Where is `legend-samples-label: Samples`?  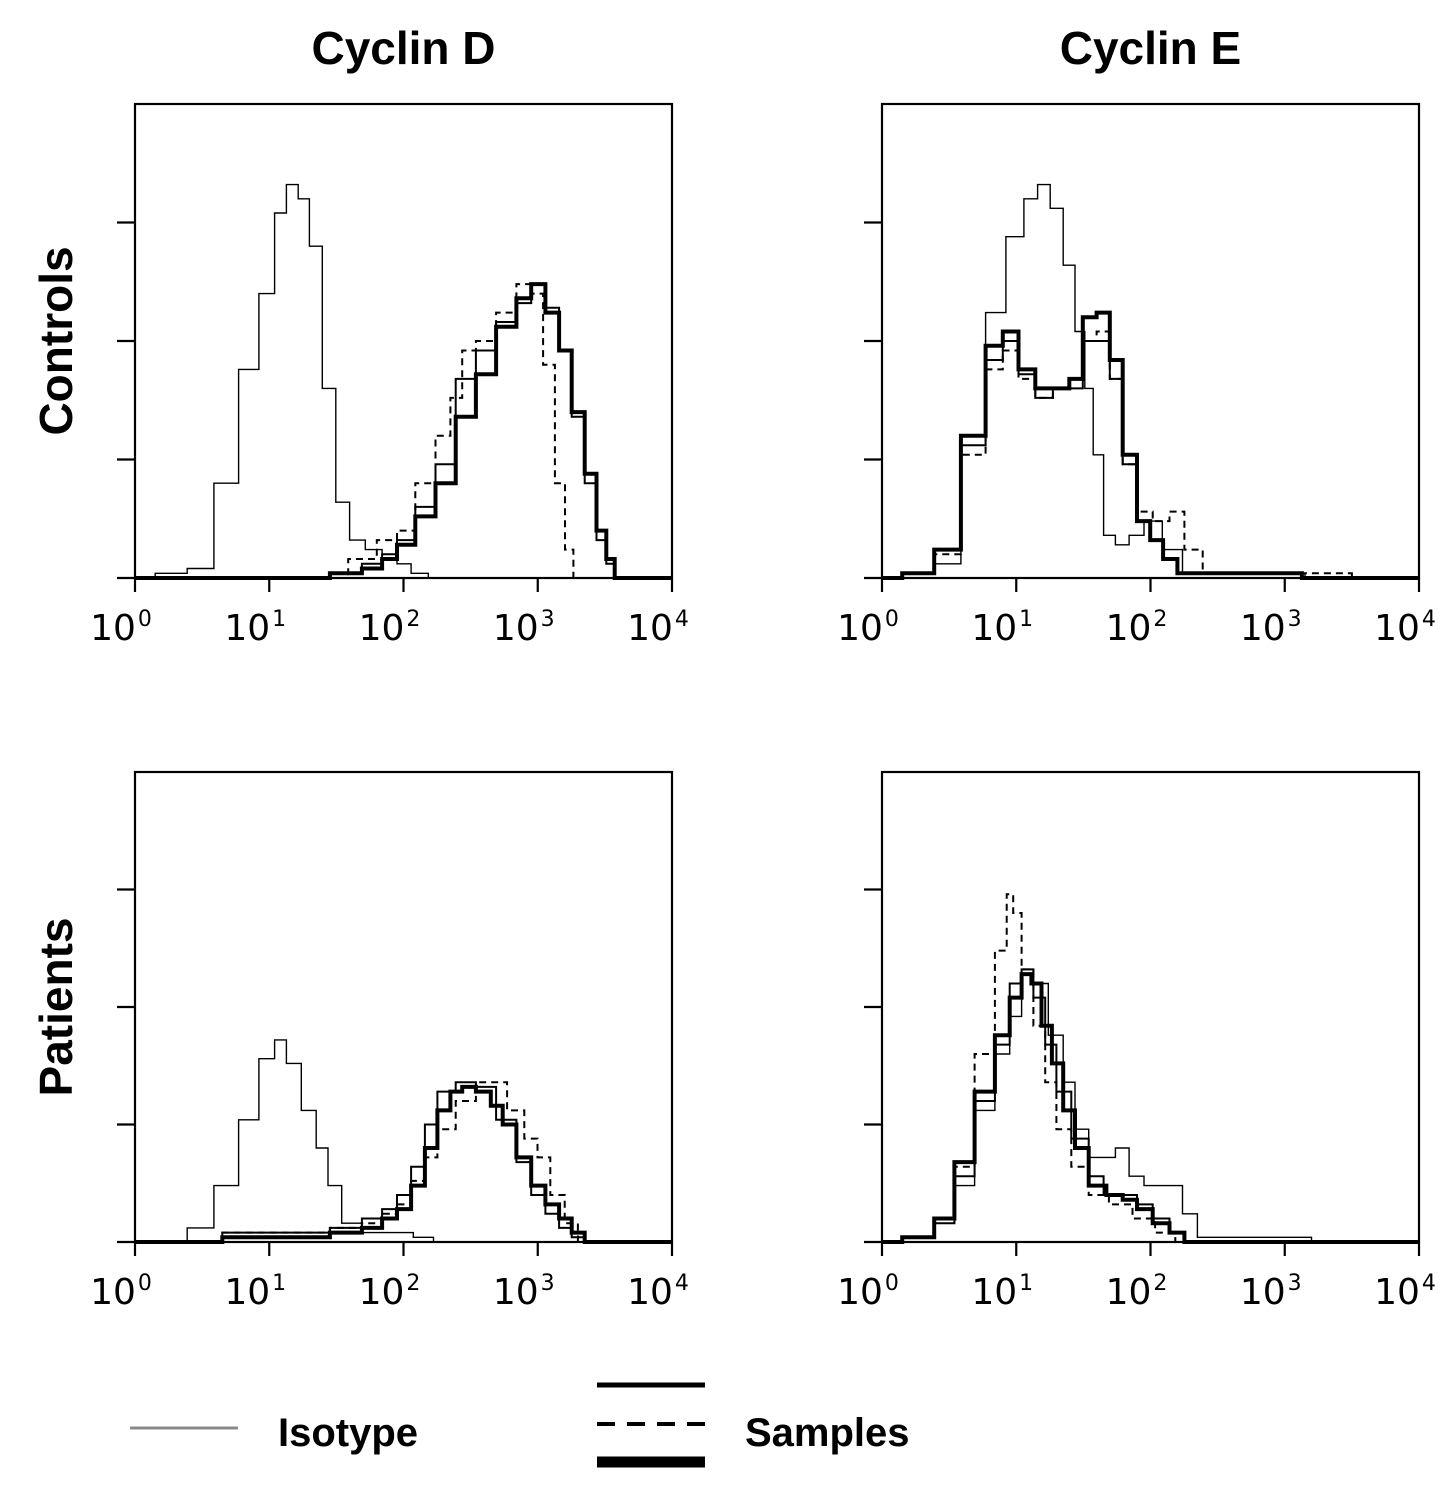 legend-samples-label: Samples is located at coordinates (827, 1433).